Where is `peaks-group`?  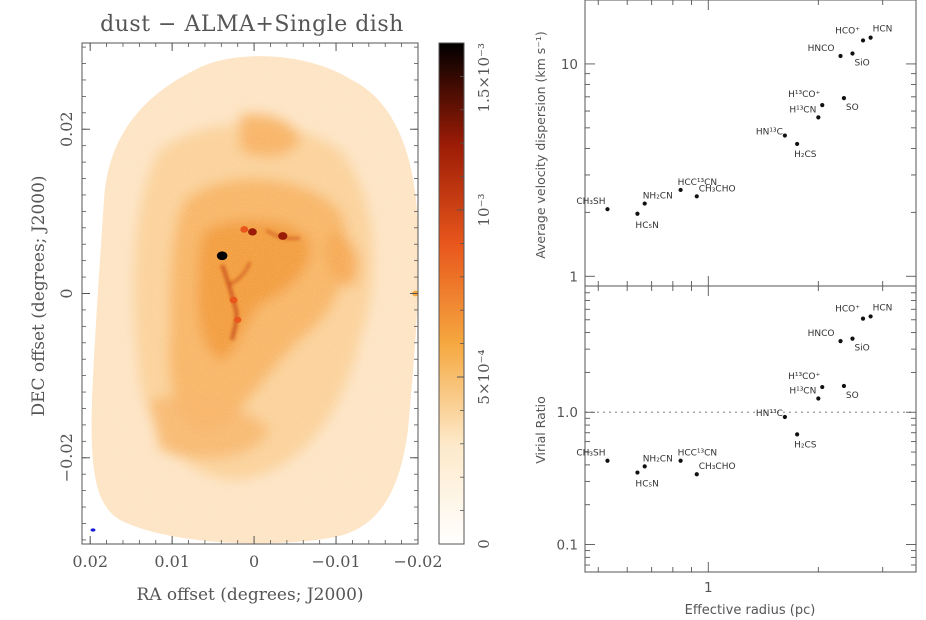 peaks-group is located at coordinates (317, 274).